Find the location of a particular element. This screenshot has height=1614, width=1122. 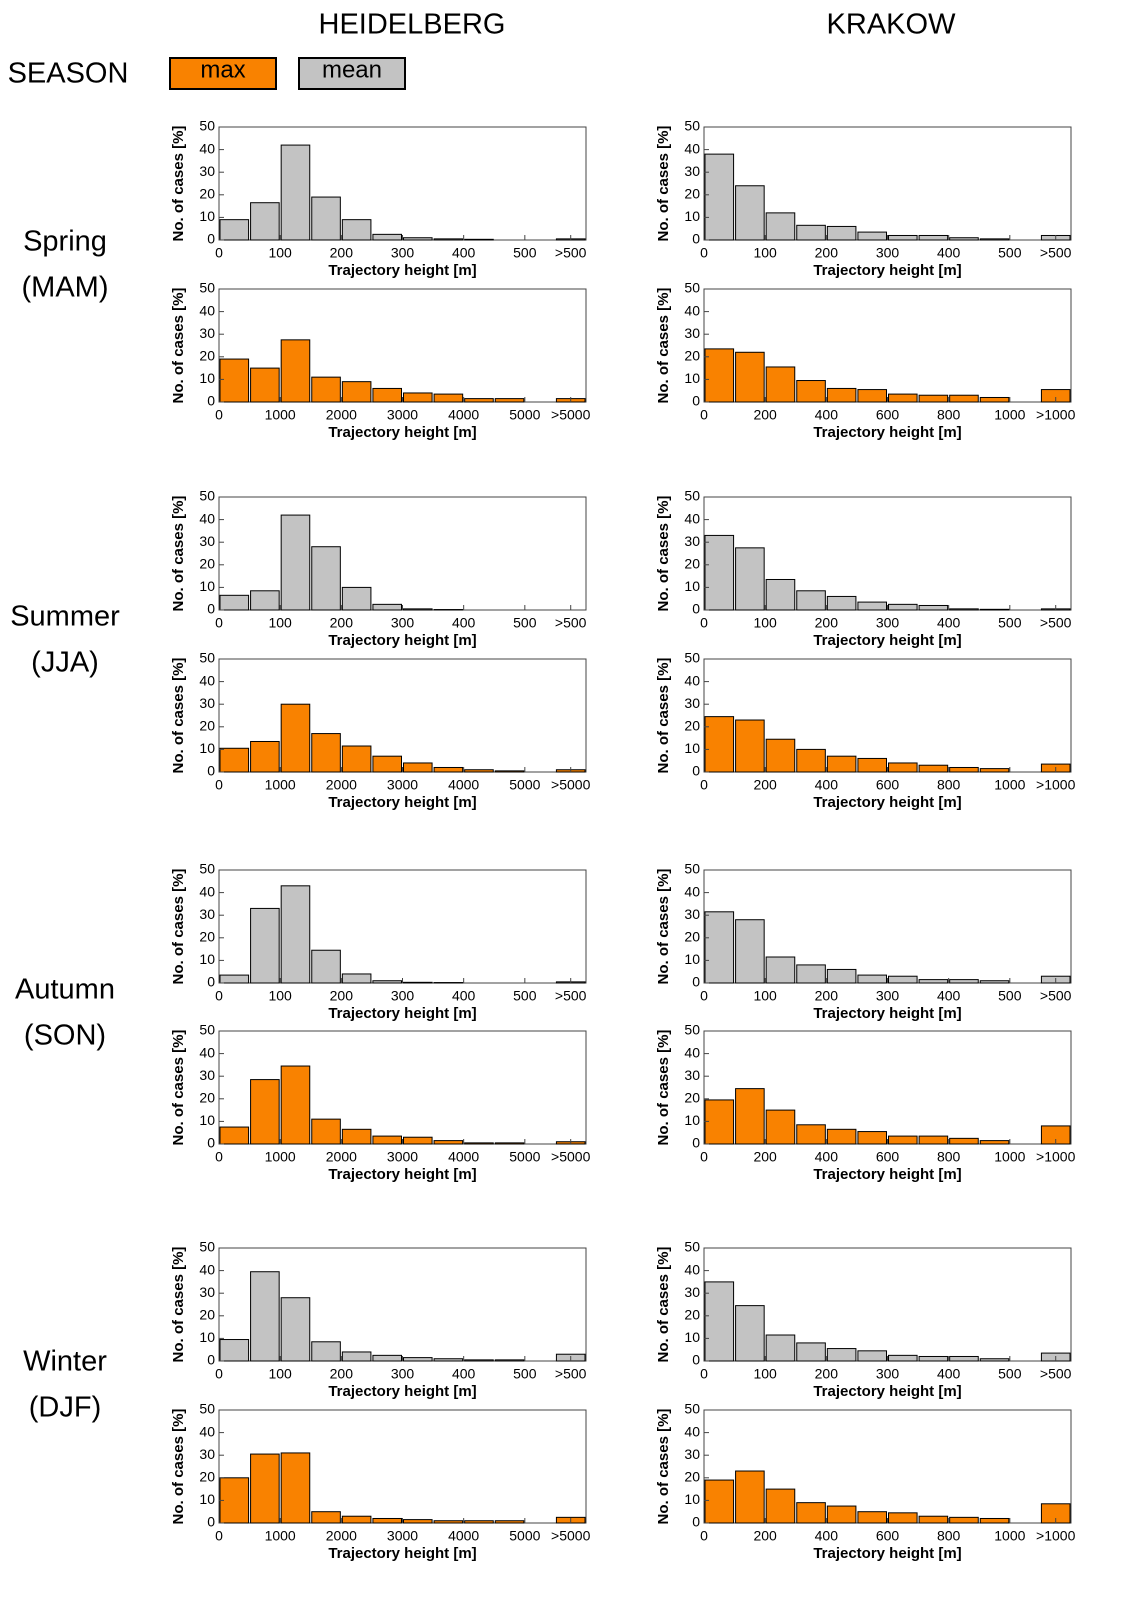

season-code: (JJA) is located at coordinates (65, 663).